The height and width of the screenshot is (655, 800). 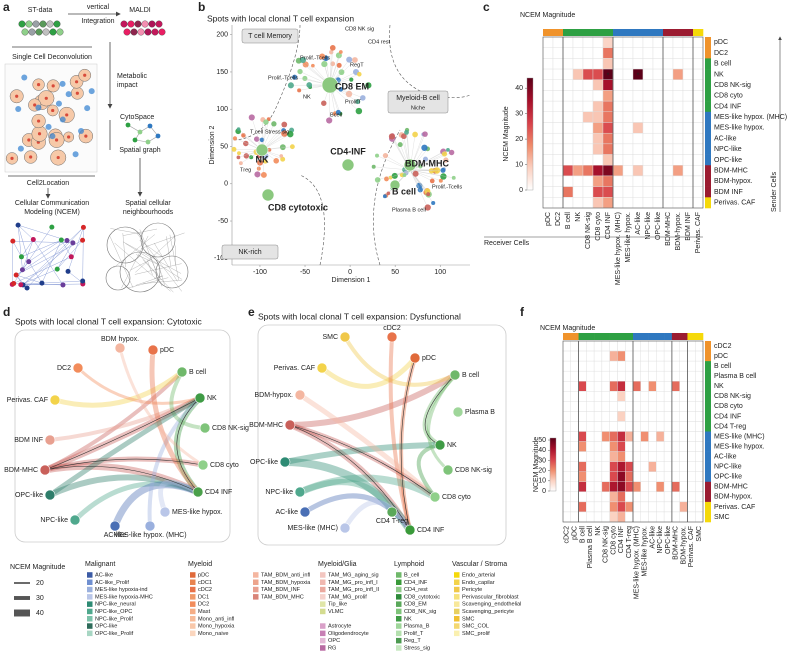 I want to click on legend-item: CD4_INF, so click(x=416, y=583).